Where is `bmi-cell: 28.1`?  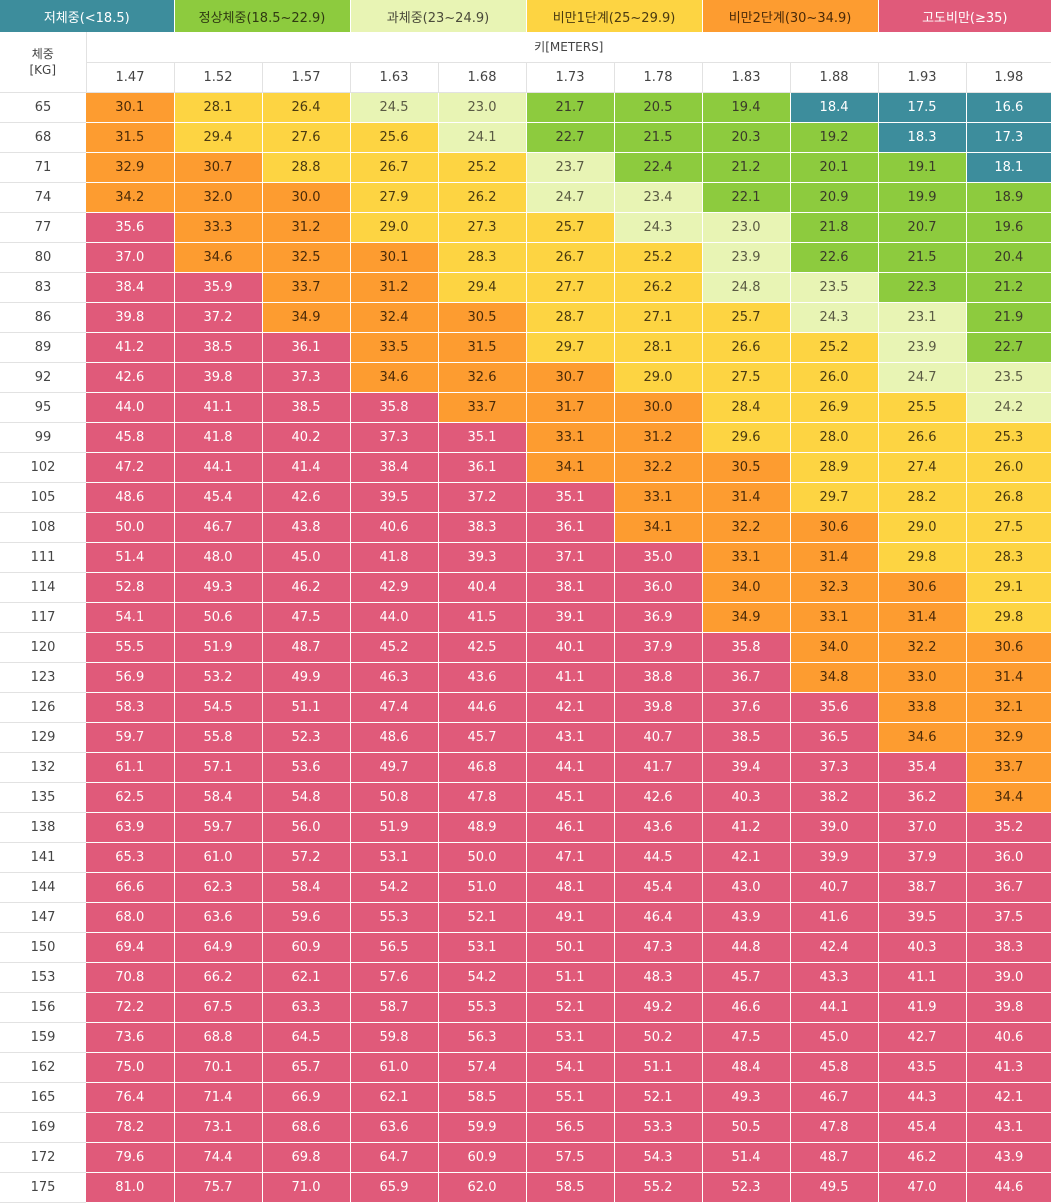 bmi-cell: 28.1 is located at coordinates (658, 347).